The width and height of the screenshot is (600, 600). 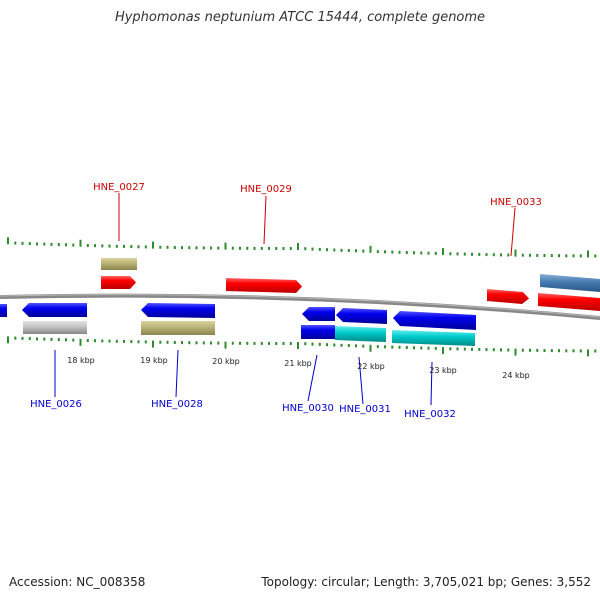 I want to click on tick-label-18kbp: 18 kbp, so click(x=81, y=360).